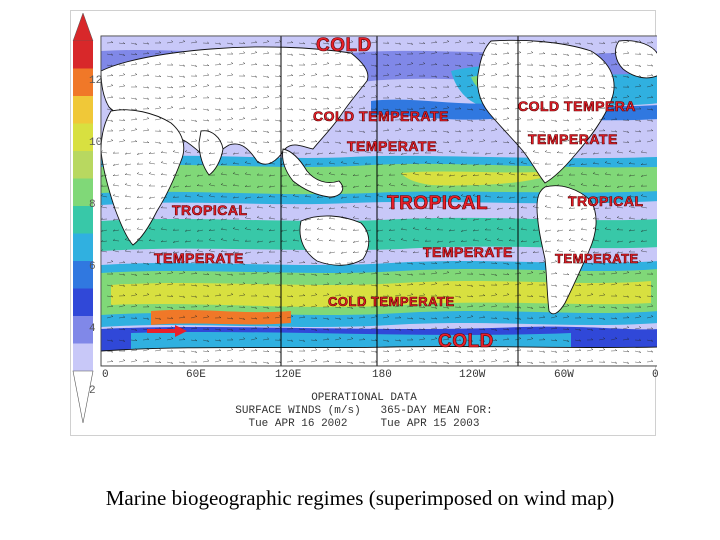  What do you see at coordinates (210, 210) in the screenshot?
I see `label-tropical-west: TROPICAL` at bounding box center [210, 210].